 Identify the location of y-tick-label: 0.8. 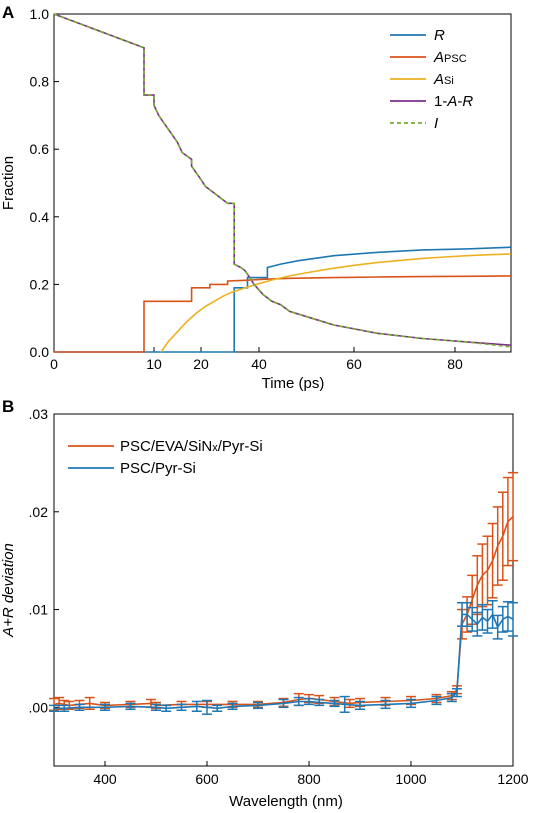
(40, 82).